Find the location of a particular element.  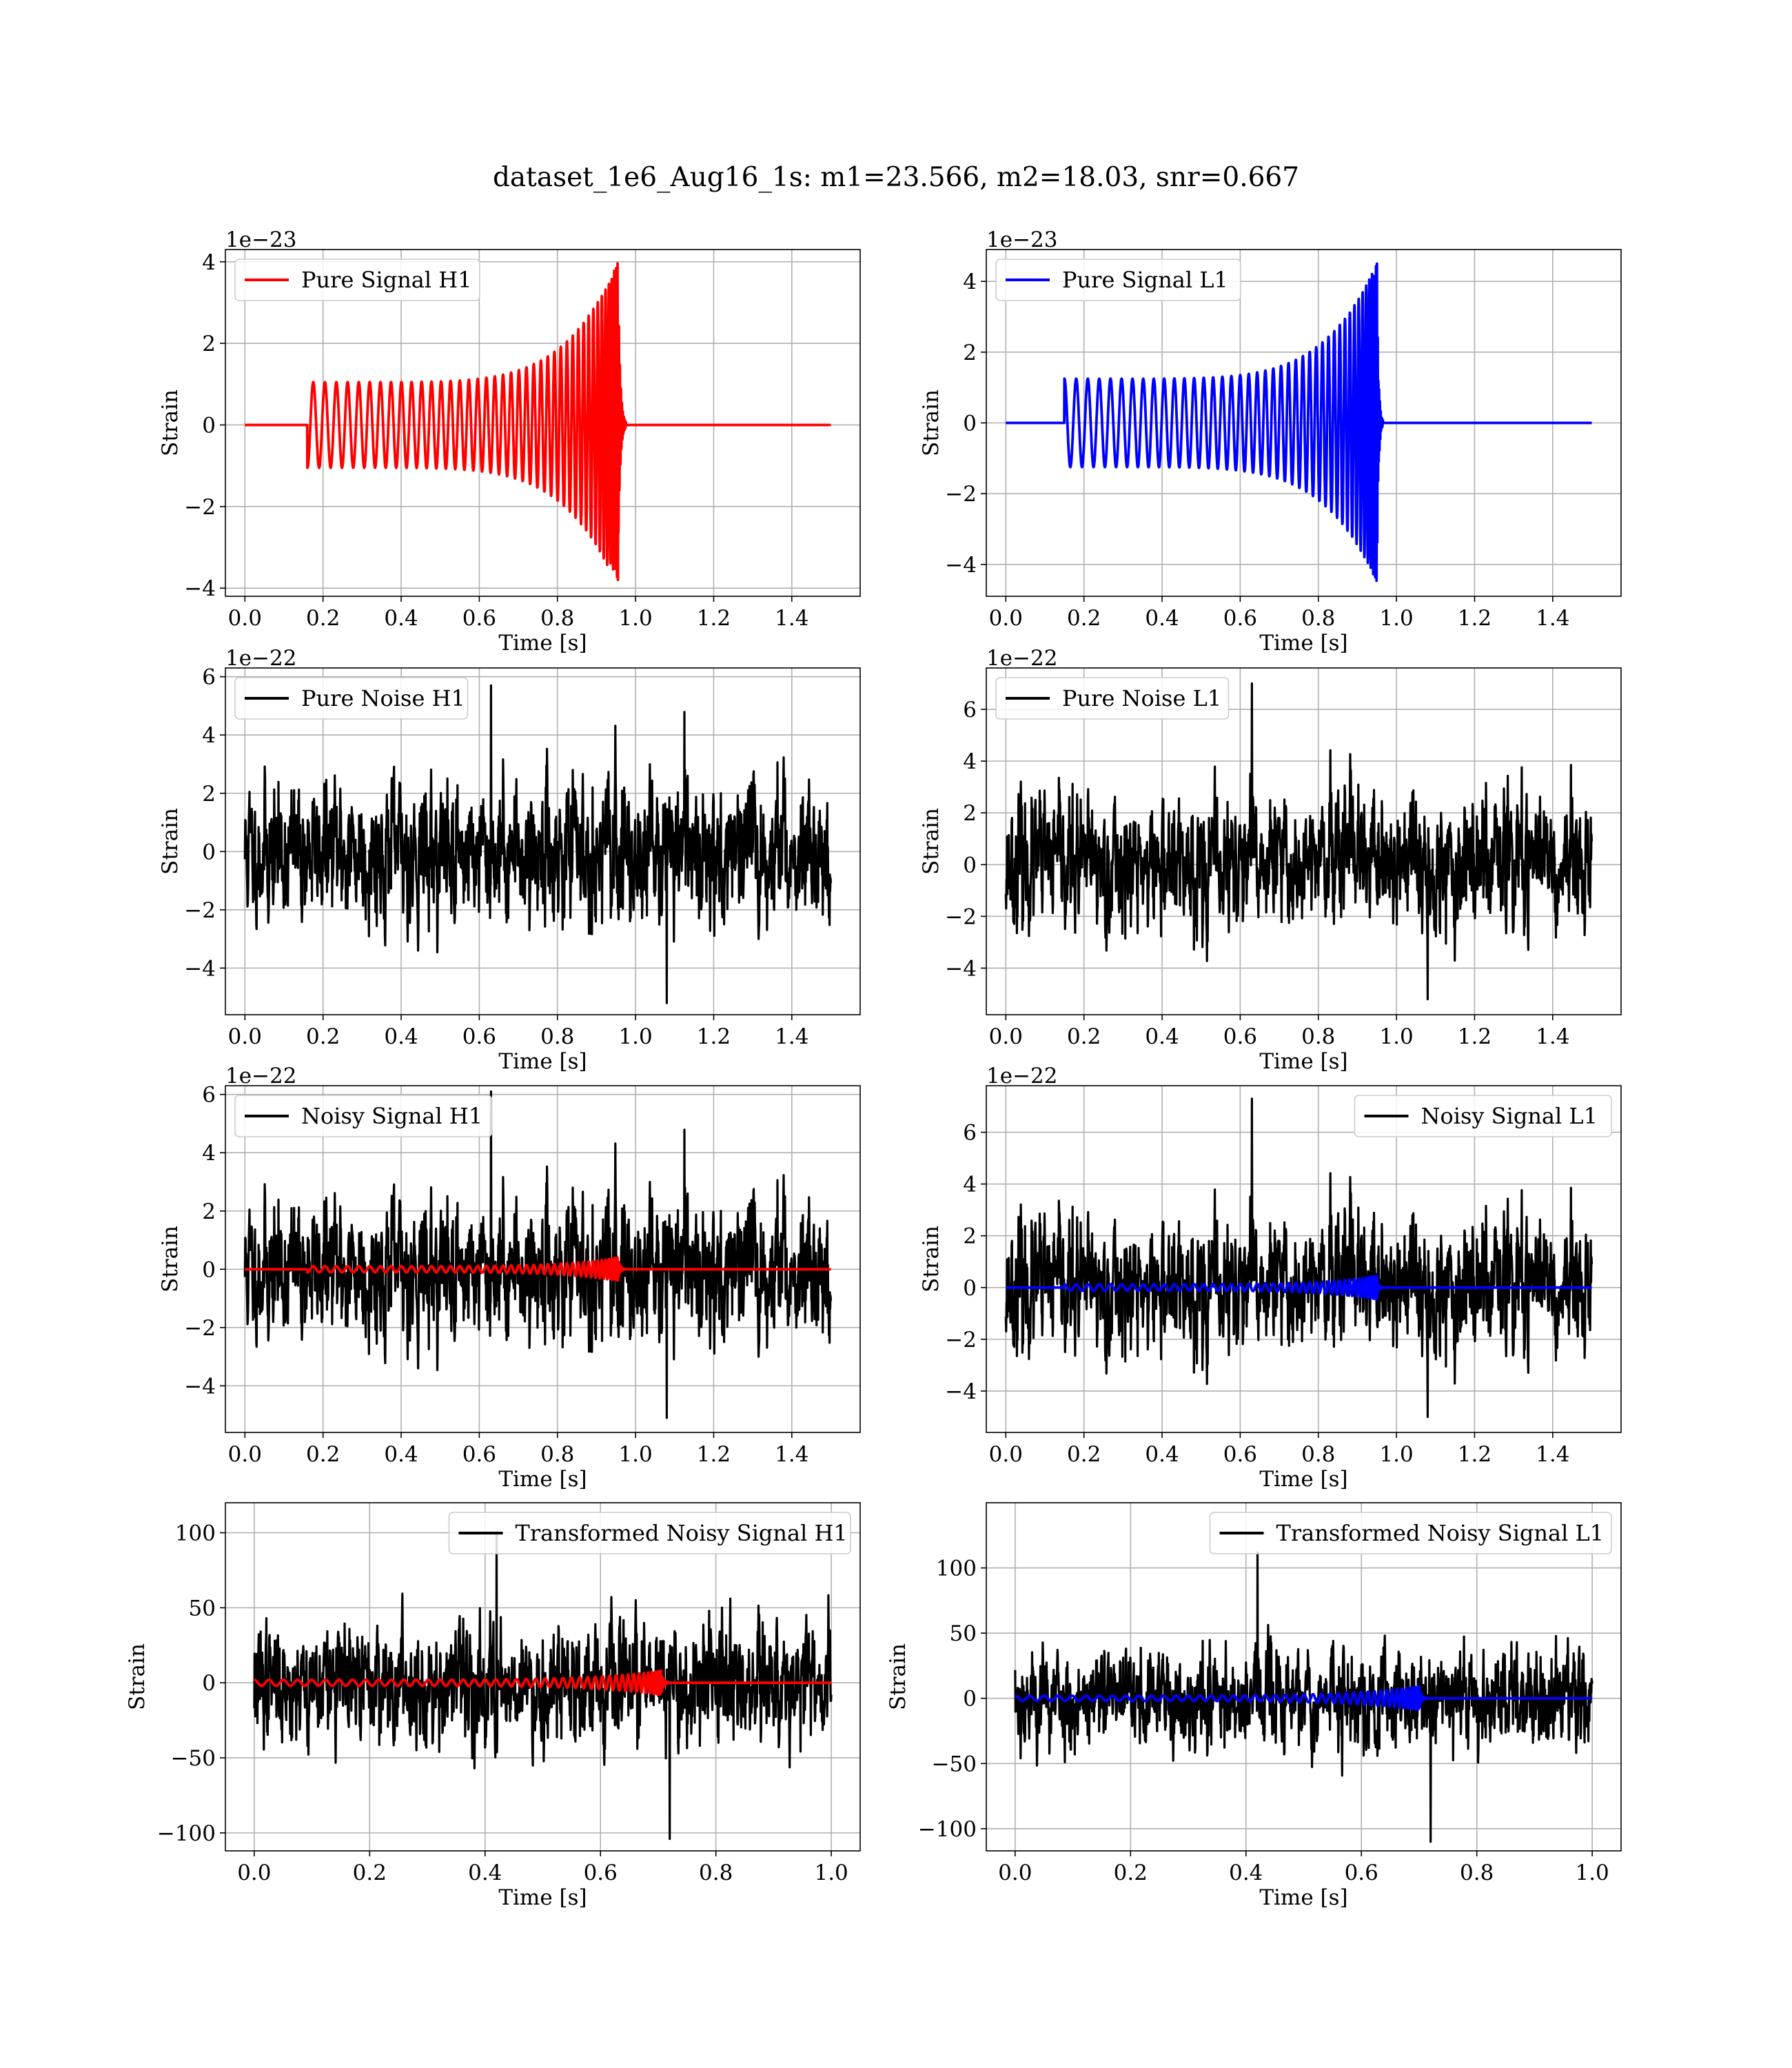

y-tick-label: 50 is located at coordinates (203, 1608).